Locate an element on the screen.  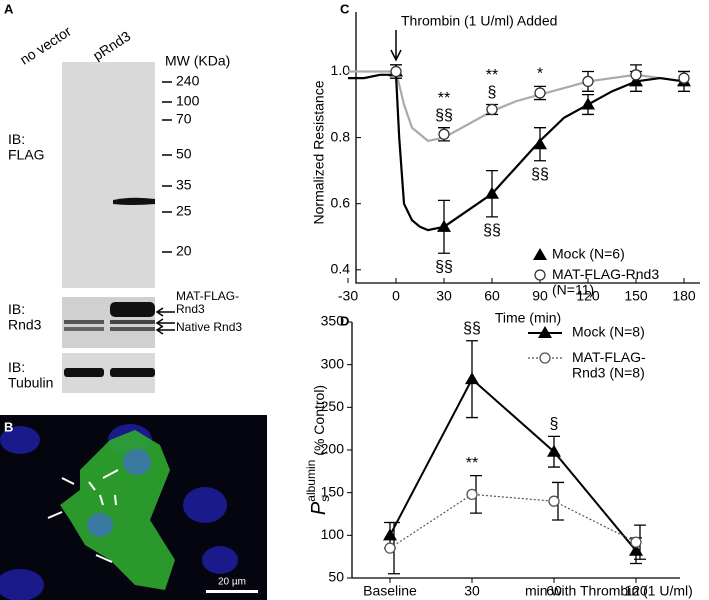
y-axis-label-part: s is located at coordinates (325, 499).